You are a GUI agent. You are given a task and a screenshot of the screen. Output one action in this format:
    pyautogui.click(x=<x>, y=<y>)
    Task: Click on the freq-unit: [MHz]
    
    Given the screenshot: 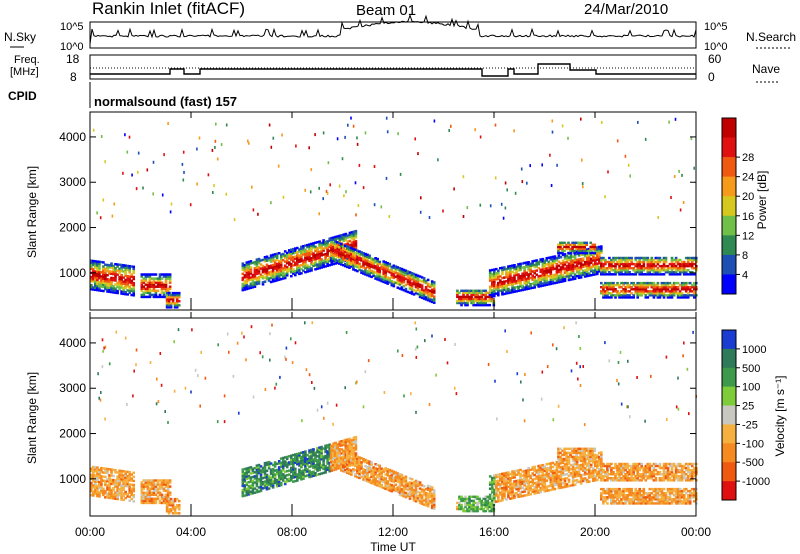 What is the action you would take?
    pyautogui.click(x=24, y=72)
    